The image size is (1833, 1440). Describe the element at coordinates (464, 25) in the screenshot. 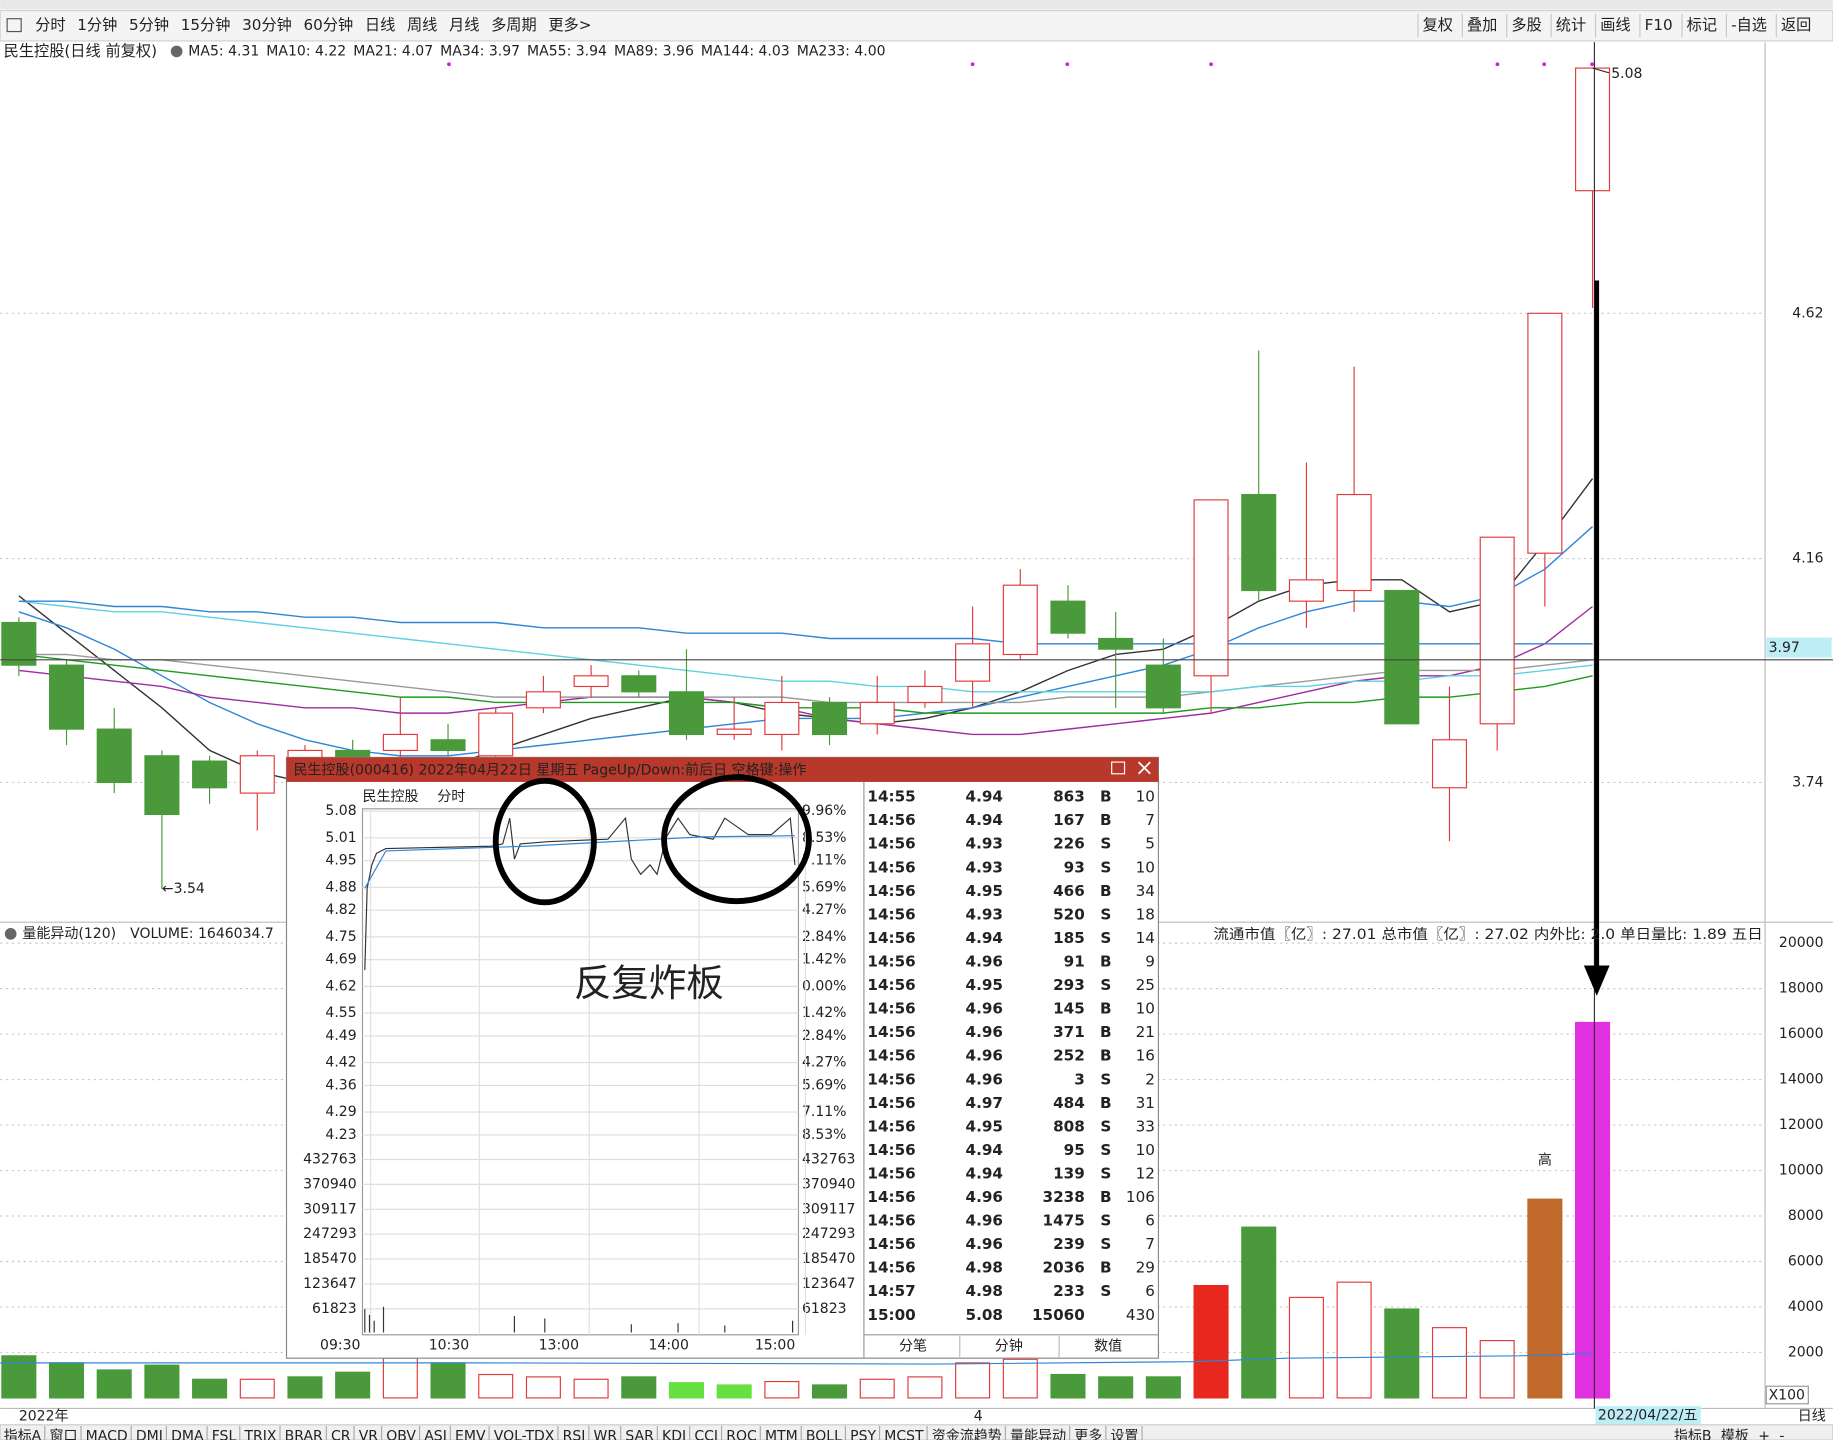

I see `period-tab: 月线` at that location.